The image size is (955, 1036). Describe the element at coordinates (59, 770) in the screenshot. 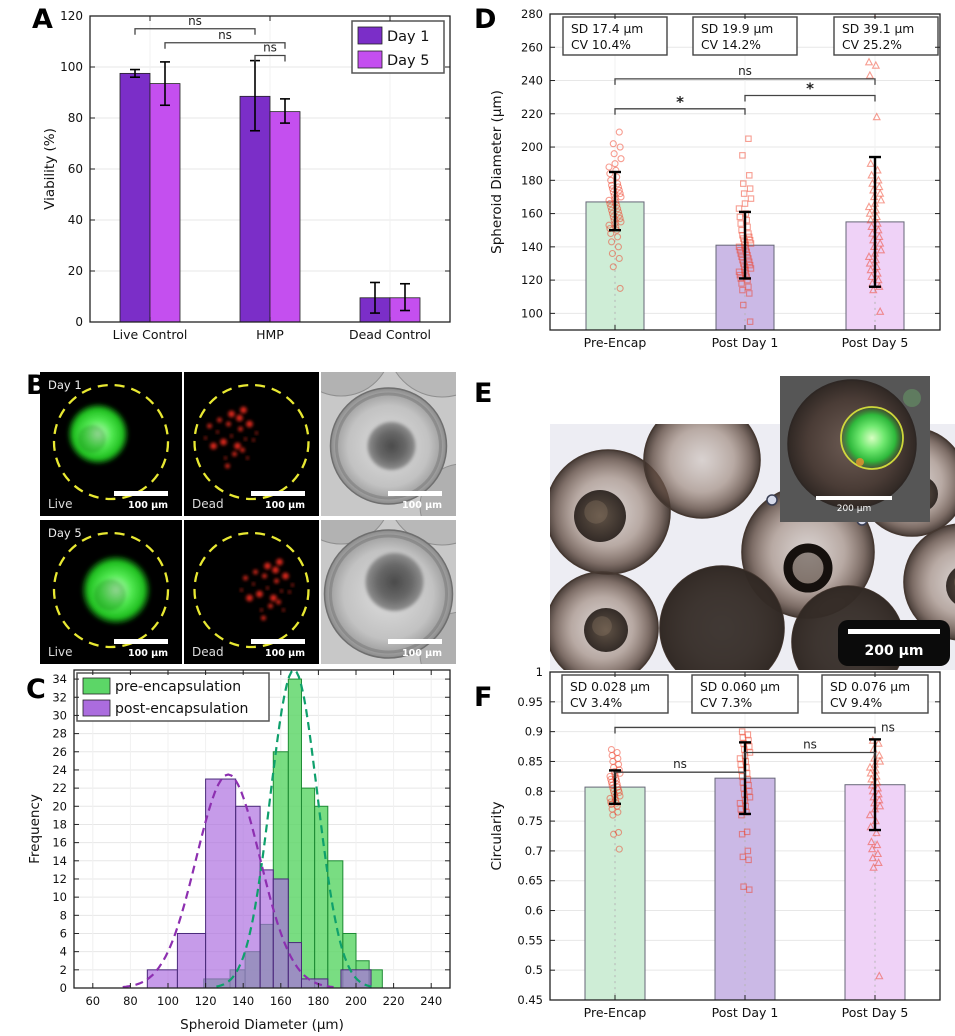

I see `svg-text: 24` at that location.